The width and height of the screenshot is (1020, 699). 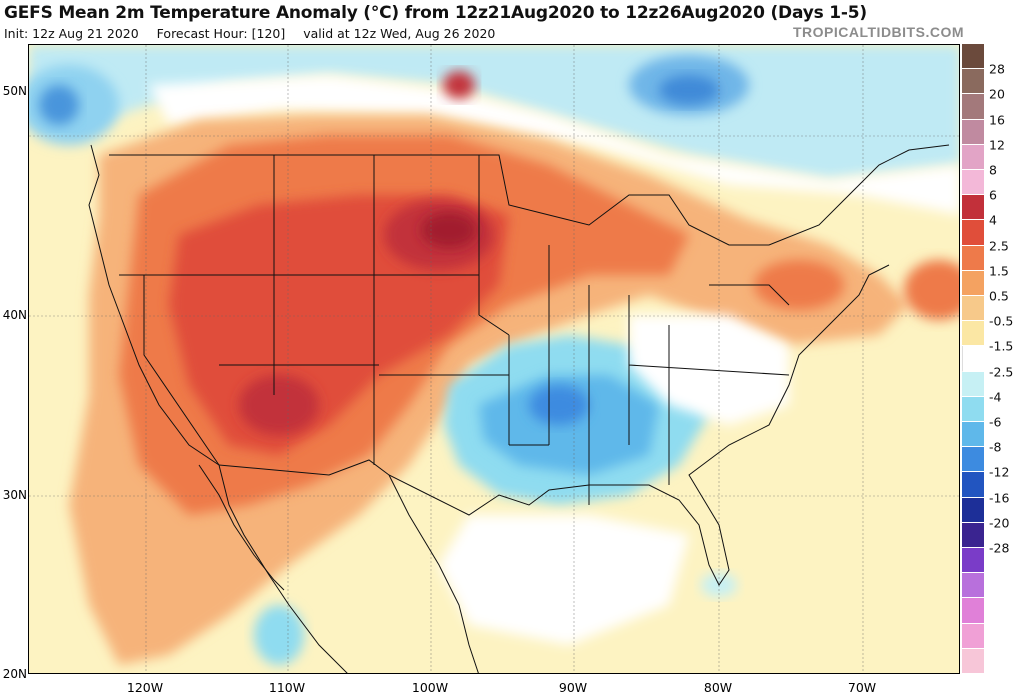 What do you see at coordinates (999, 296) in the screenshot?
I see `colorbar-label: 0.5` at bounding box center [999, 296].